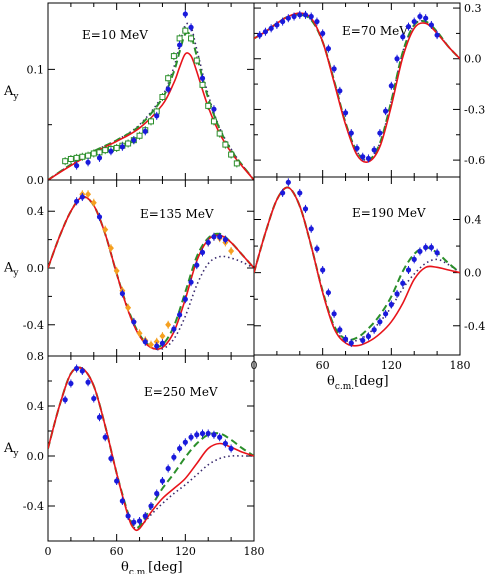 This screenshot has width=485, height=574. I want to click on x-tick-label: 180, so click(460, 365).